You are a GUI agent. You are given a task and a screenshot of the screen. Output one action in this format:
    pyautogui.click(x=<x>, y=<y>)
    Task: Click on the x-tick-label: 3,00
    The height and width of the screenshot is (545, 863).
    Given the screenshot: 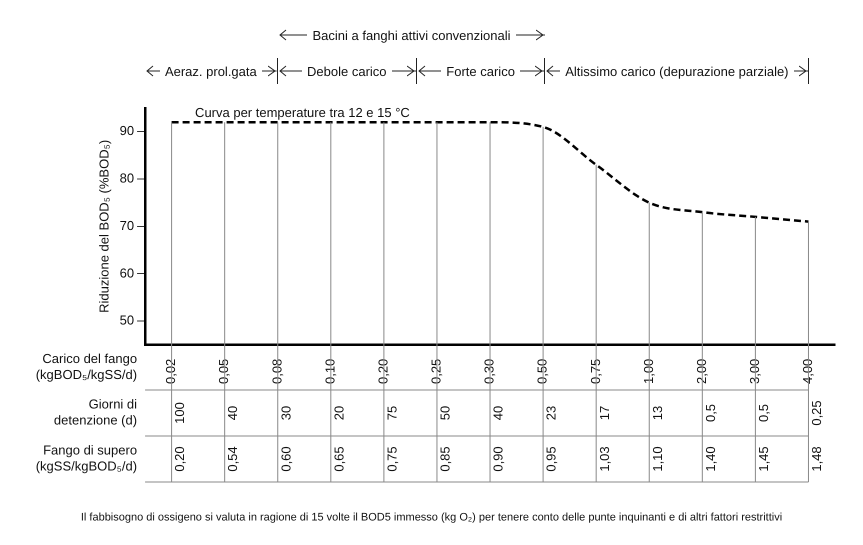 What is the action you would take?
    pyautogui.click(x=754, y=371)
    